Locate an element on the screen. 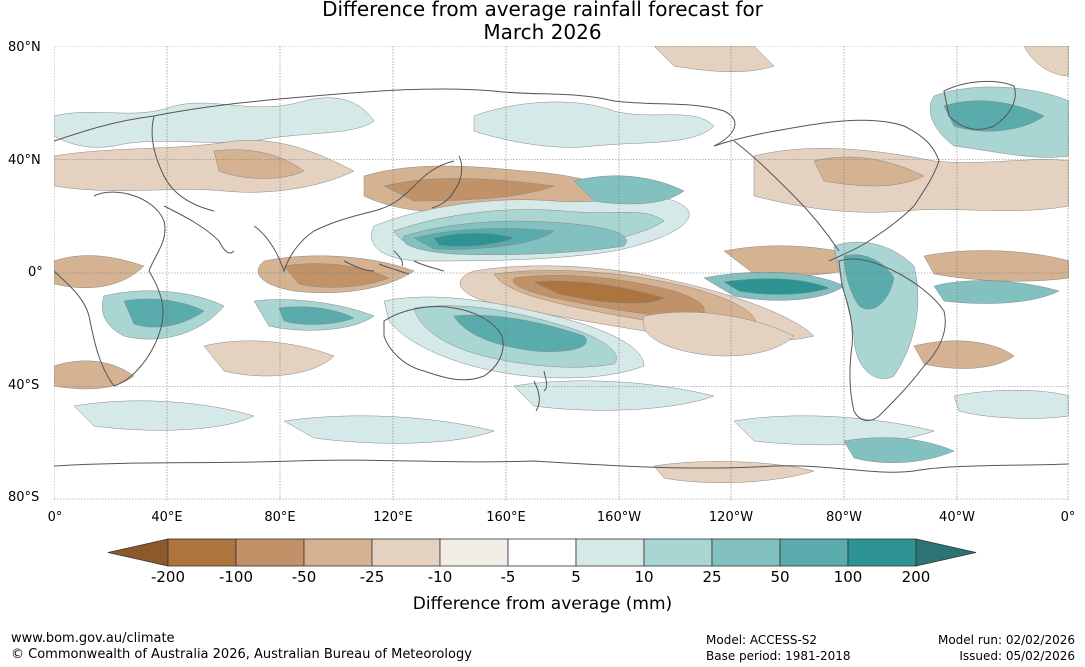 Image resolution: width=1085 pixels, height=667 pixels. colorbar is located at coordinates (542, 552).